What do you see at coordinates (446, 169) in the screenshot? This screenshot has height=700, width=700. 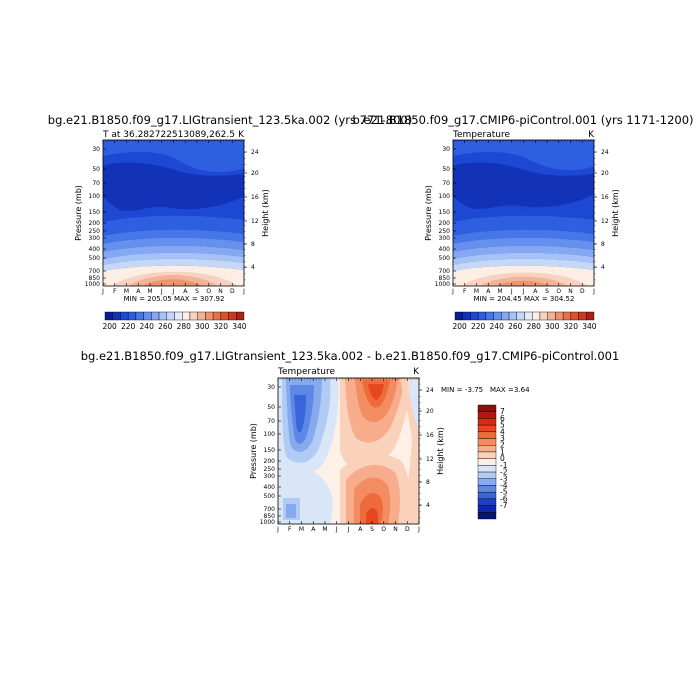 I see `panel2-ytick-label: 50` at bounding box center [446, 169].